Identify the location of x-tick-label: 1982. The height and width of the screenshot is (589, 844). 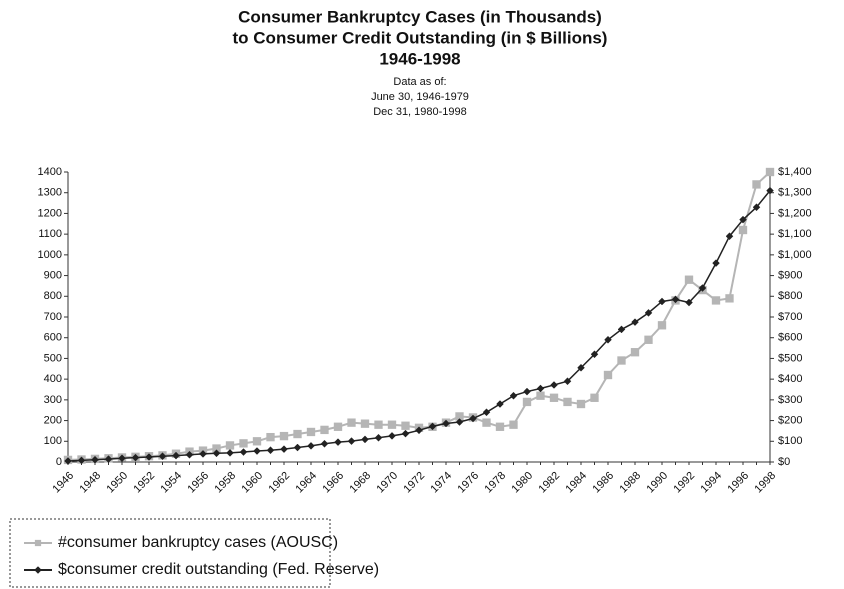
(549, 483).